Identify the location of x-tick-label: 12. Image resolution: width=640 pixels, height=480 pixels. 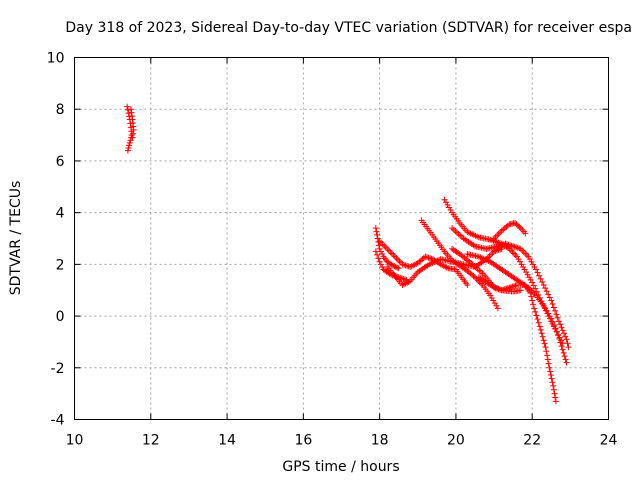
(151, 441).